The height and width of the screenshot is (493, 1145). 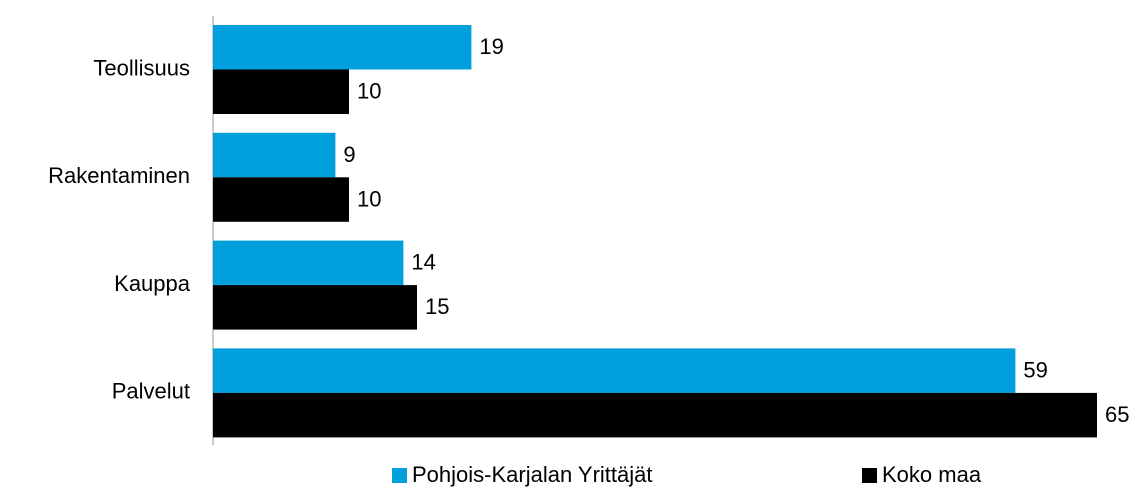 I want to click on legend-label: Koko maa, so click(x=932, y=474).